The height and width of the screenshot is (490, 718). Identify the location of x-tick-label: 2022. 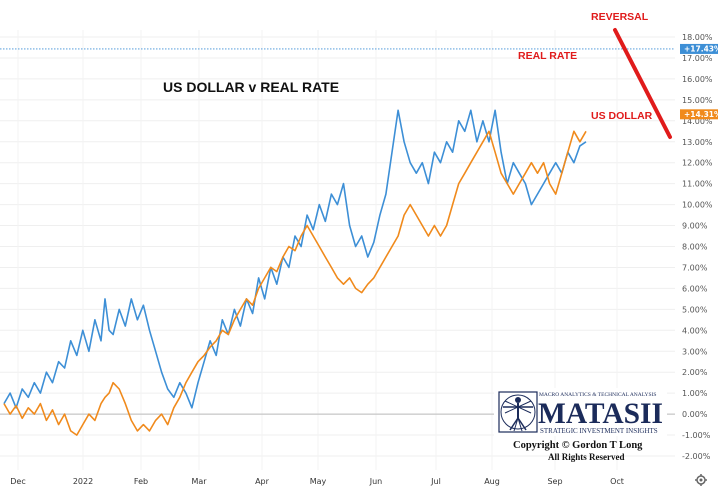
(83, 481).